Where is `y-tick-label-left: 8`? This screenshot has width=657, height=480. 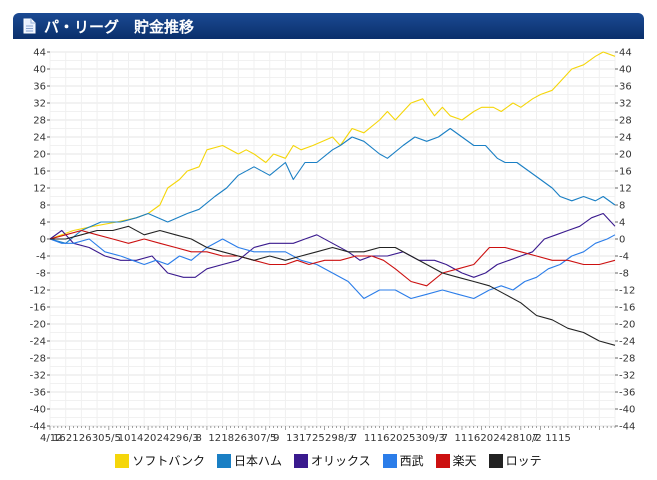 y-tick-label-left: 8 is located at coordinates (43, 206).